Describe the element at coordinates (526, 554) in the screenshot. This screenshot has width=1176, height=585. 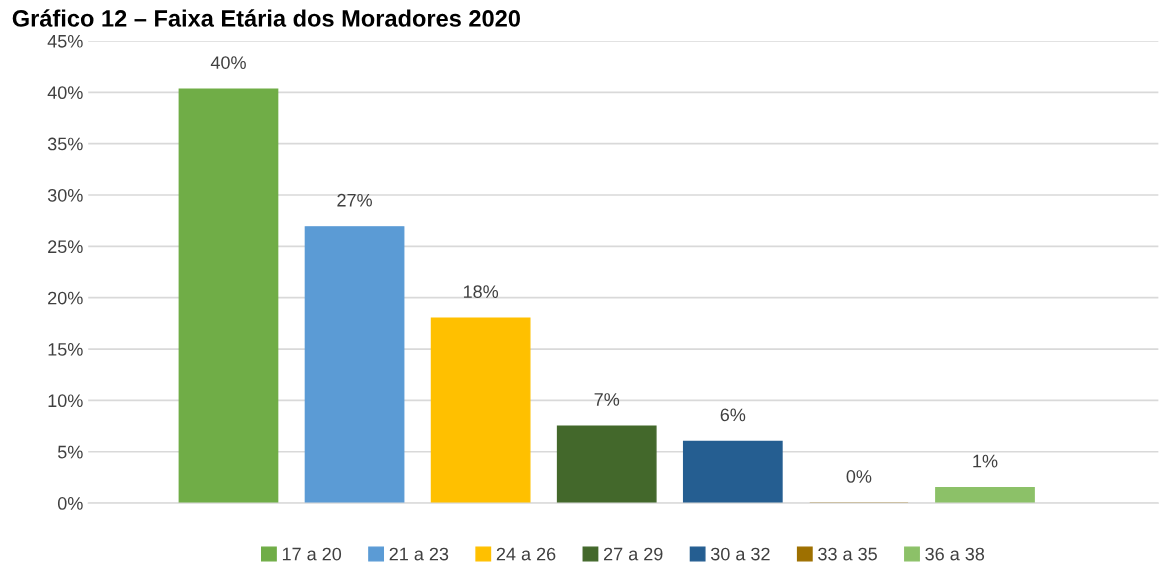
I see `legend-label: 24 a 26` at that location.